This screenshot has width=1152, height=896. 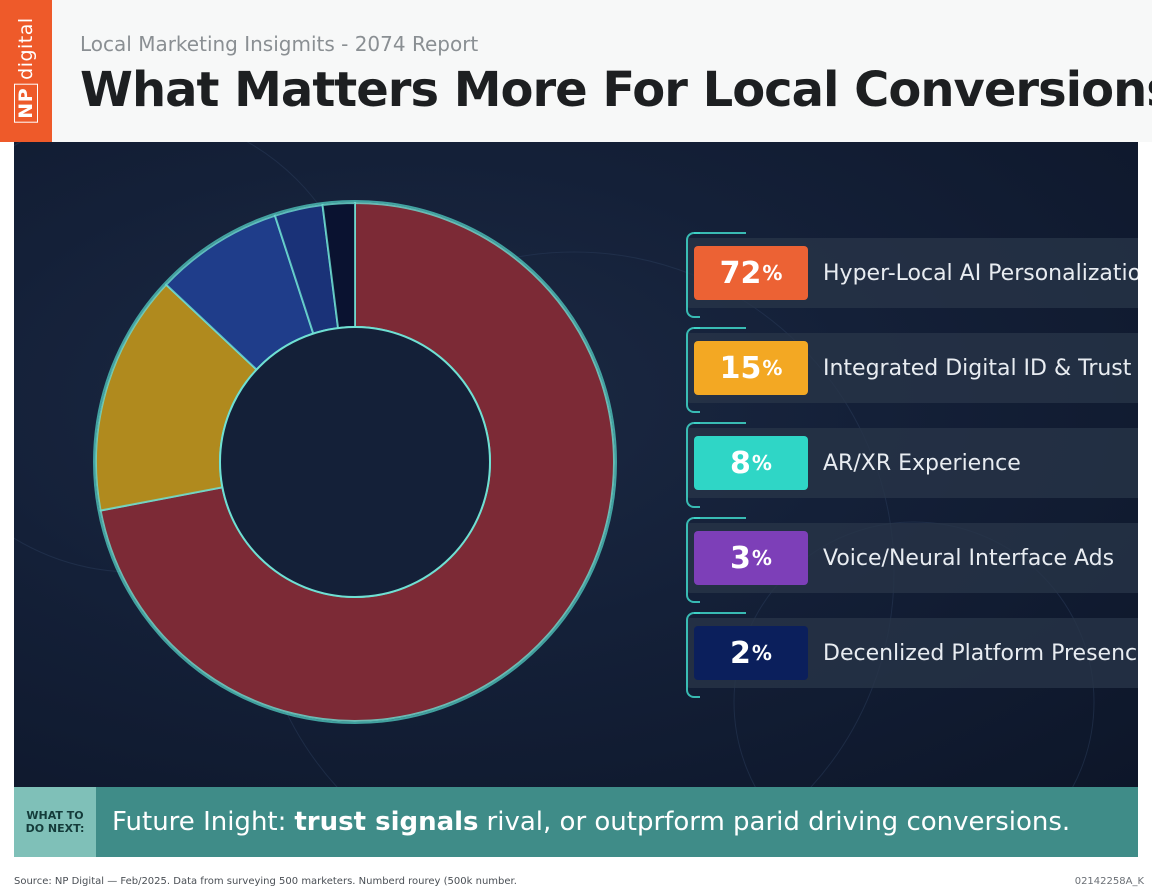 I want to click on legend-value-badge: 2%, so click(x=751, y=653).